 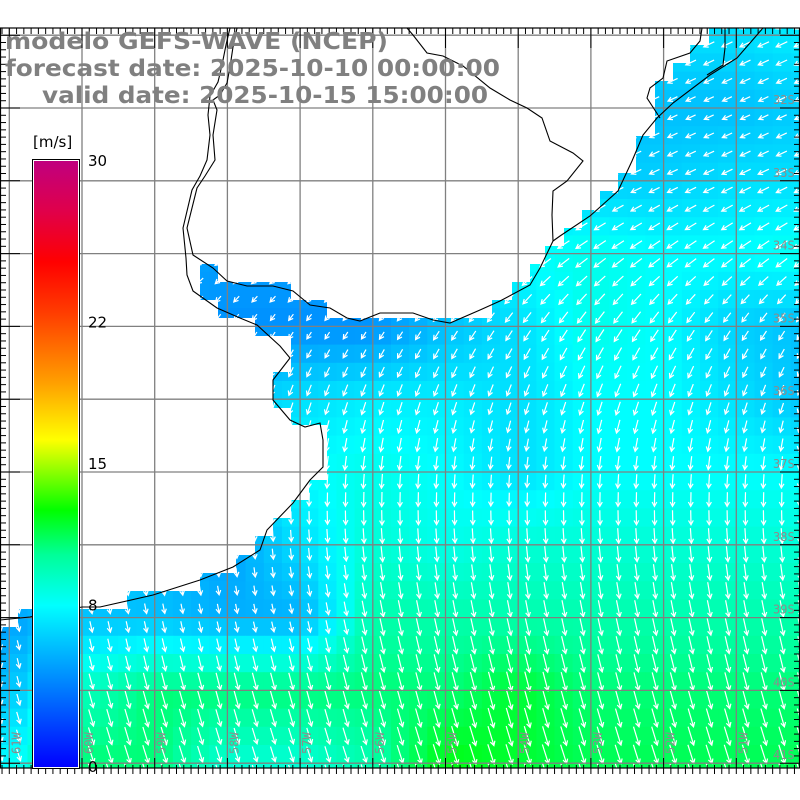 I want to click on latitude-labels: 32S 33S 34S 35S 36S 37S 38S 39S 40S 41S, so click(x=784, y=427).